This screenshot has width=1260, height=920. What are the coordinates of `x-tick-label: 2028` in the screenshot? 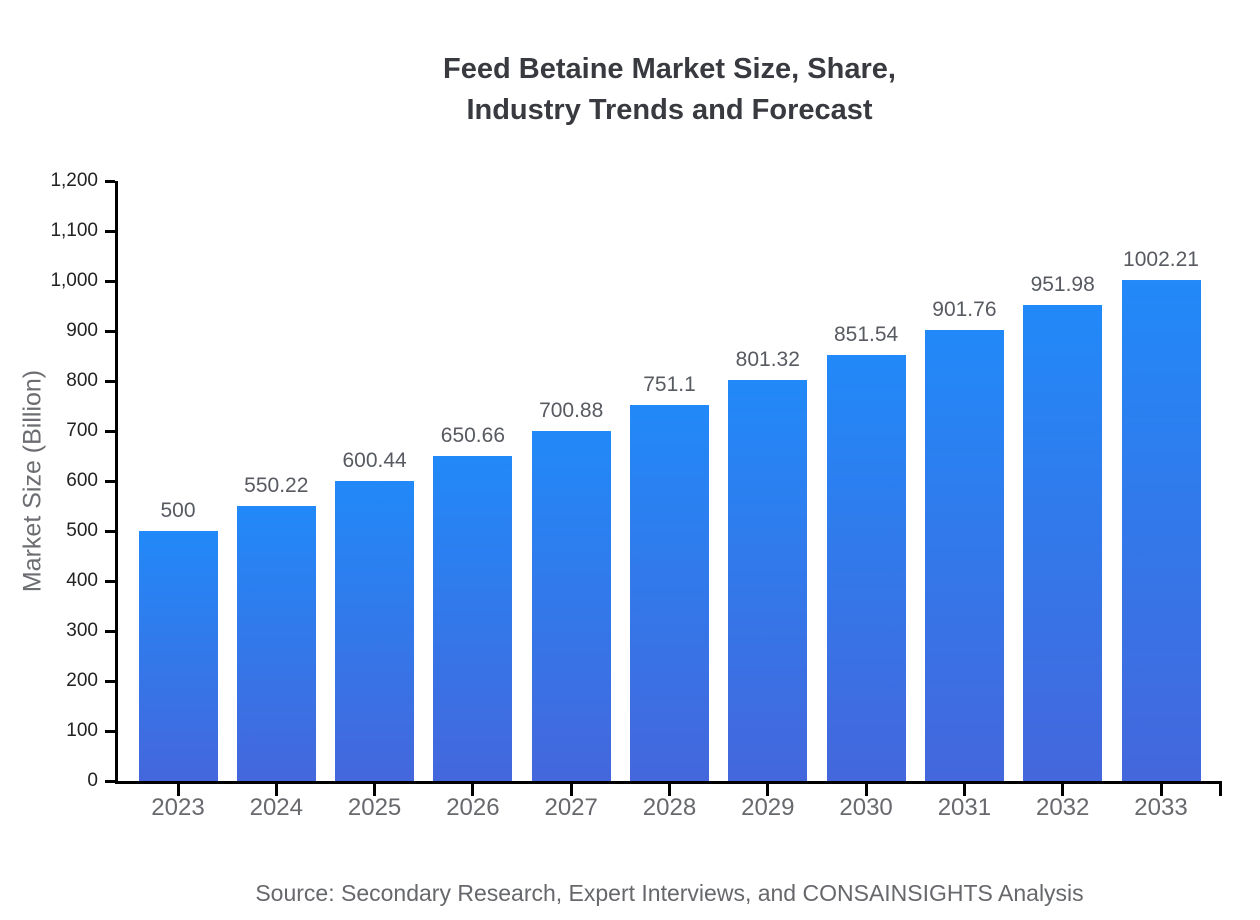 It's located at (669, 807).